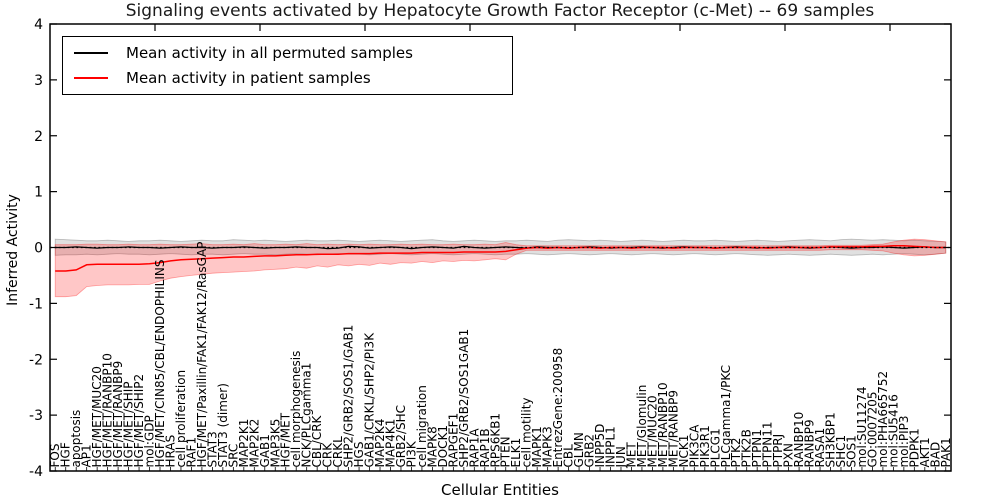 The image size is (1000, 500). What do you see at coordinates (370, 400) in the screenshot?
I see `x-category-label: GAB1/CRKL/SHP2/PI3K` at bounding box center [370, 400].